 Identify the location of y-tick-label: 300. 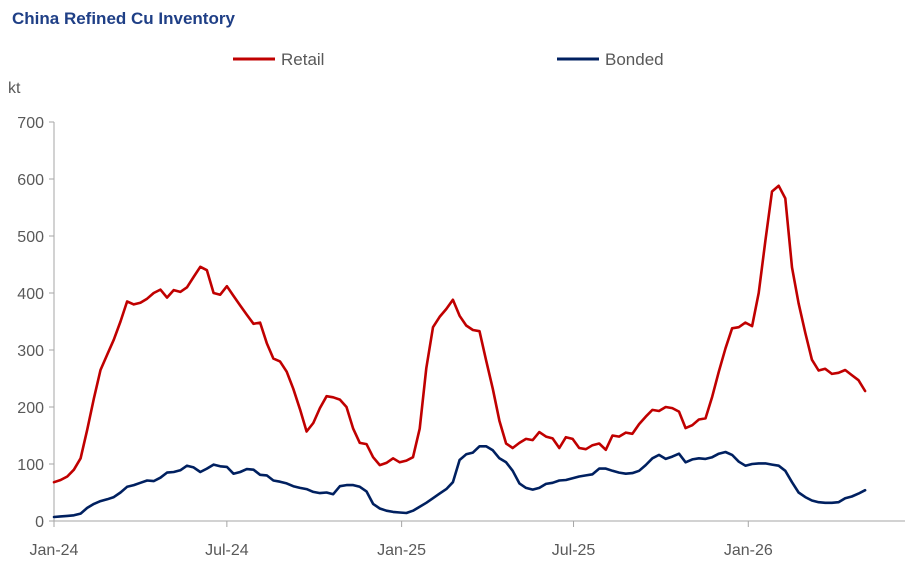
(30, 351).